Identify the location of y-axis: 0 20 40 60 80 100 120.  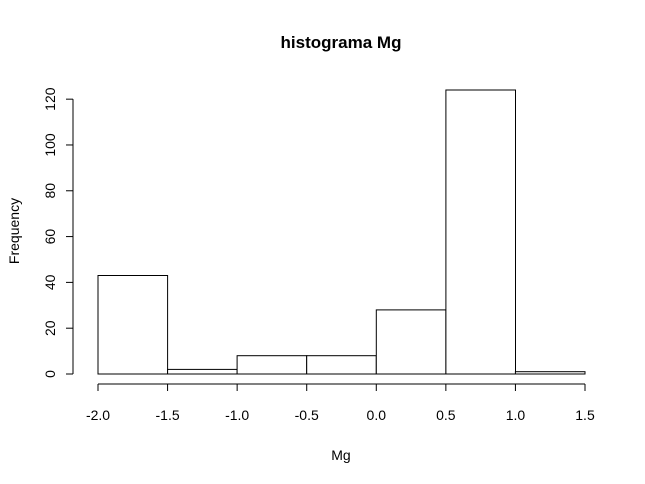
(57, 232).